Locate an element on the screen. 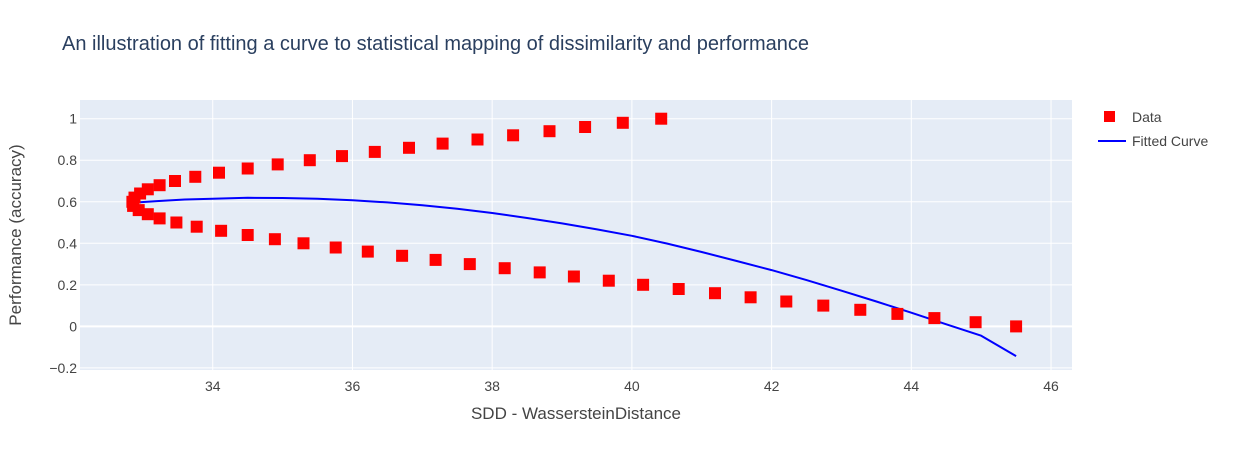 The image size is (1237, 455). x-tick-label: 40 is located at coordinates (632, 386).